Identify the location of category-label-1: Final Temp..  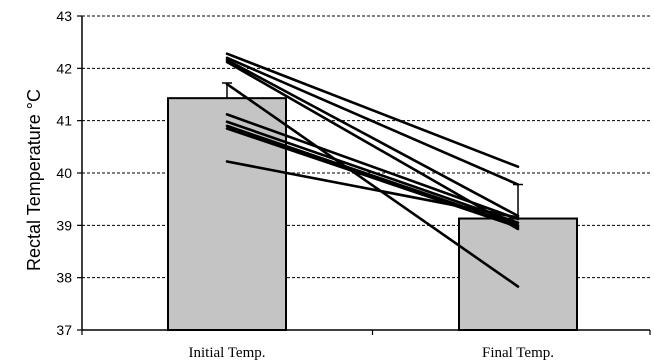
(518, 352).